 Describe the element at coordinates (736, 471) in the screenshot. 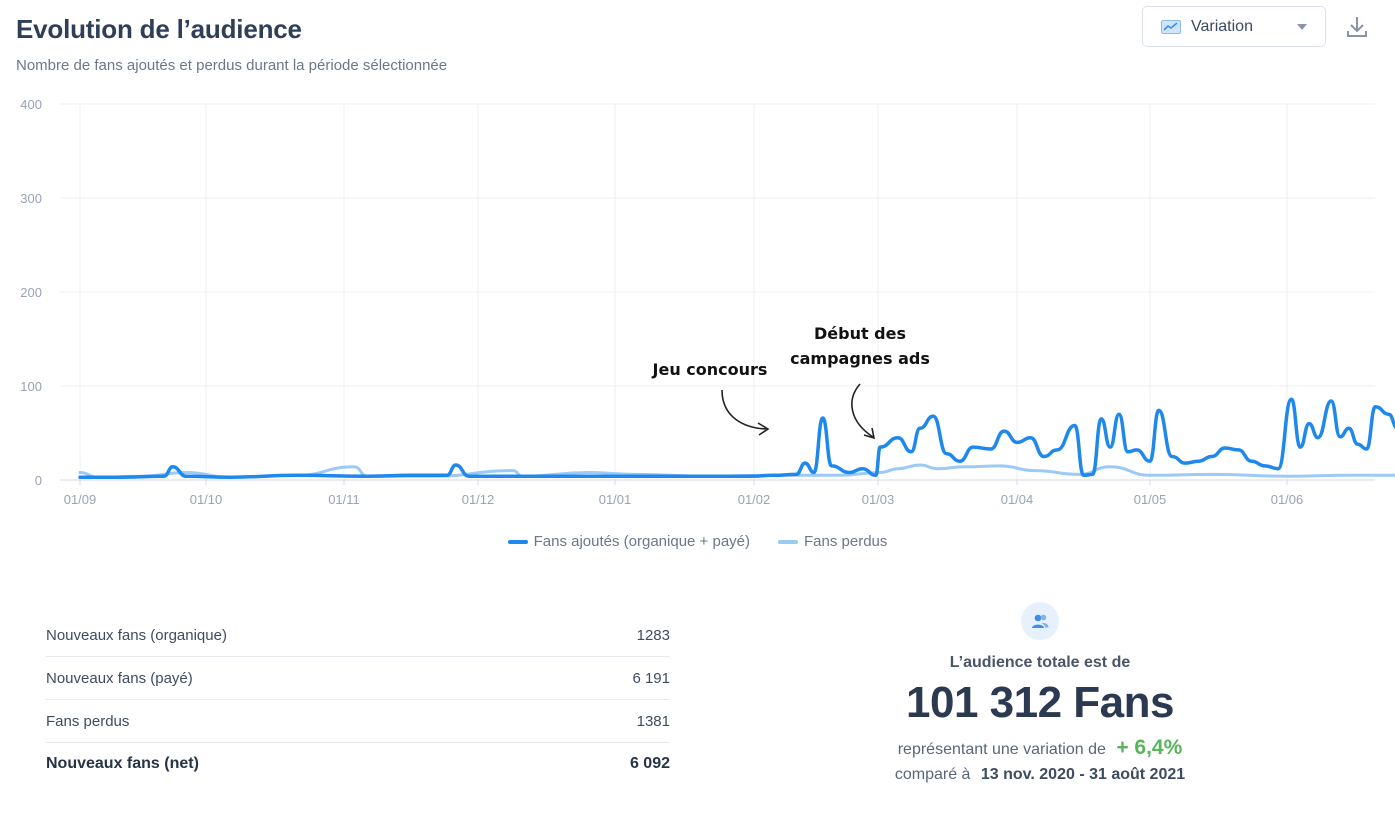

I see `series-line-fans-lost` at that location.